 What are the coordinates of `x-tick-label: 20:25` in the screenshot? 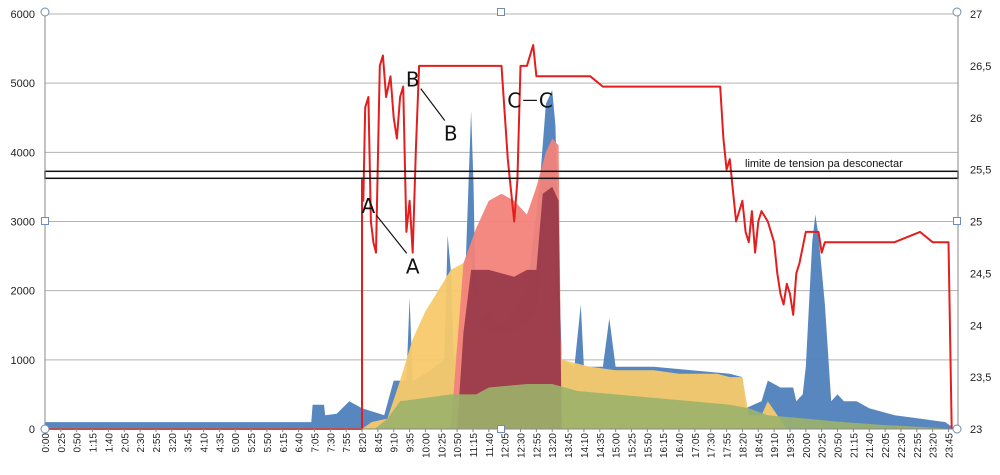 It's located at (823, 445).